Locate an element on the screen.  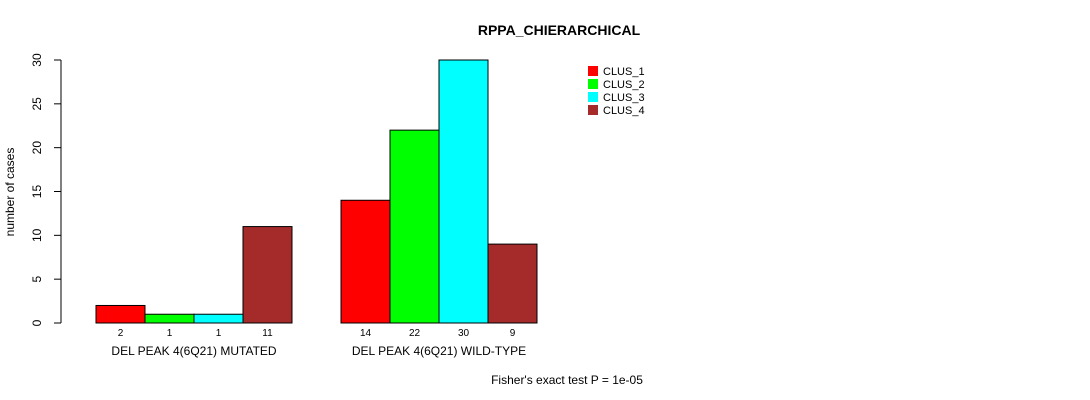
category-label: DEL PEAK 4(6Q21) MUTATED is located at coordinates (193, 351).